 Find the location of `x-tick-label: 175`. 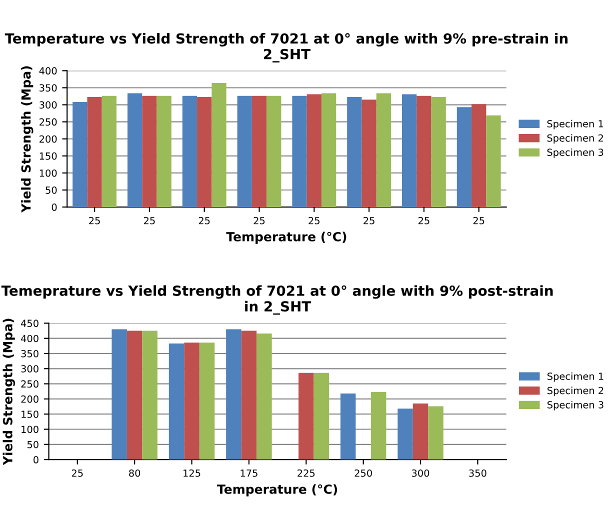

x-tick-label: 175 is located at coordinates (249, 473).